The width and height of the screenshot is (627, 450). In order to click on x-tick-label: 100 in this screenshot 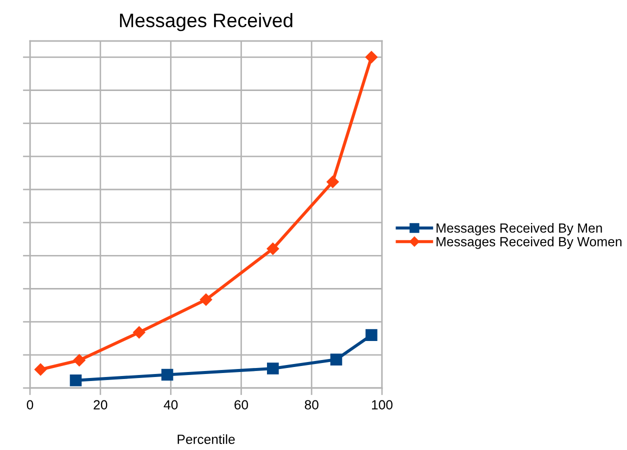, I will do `click(382, 405)`.